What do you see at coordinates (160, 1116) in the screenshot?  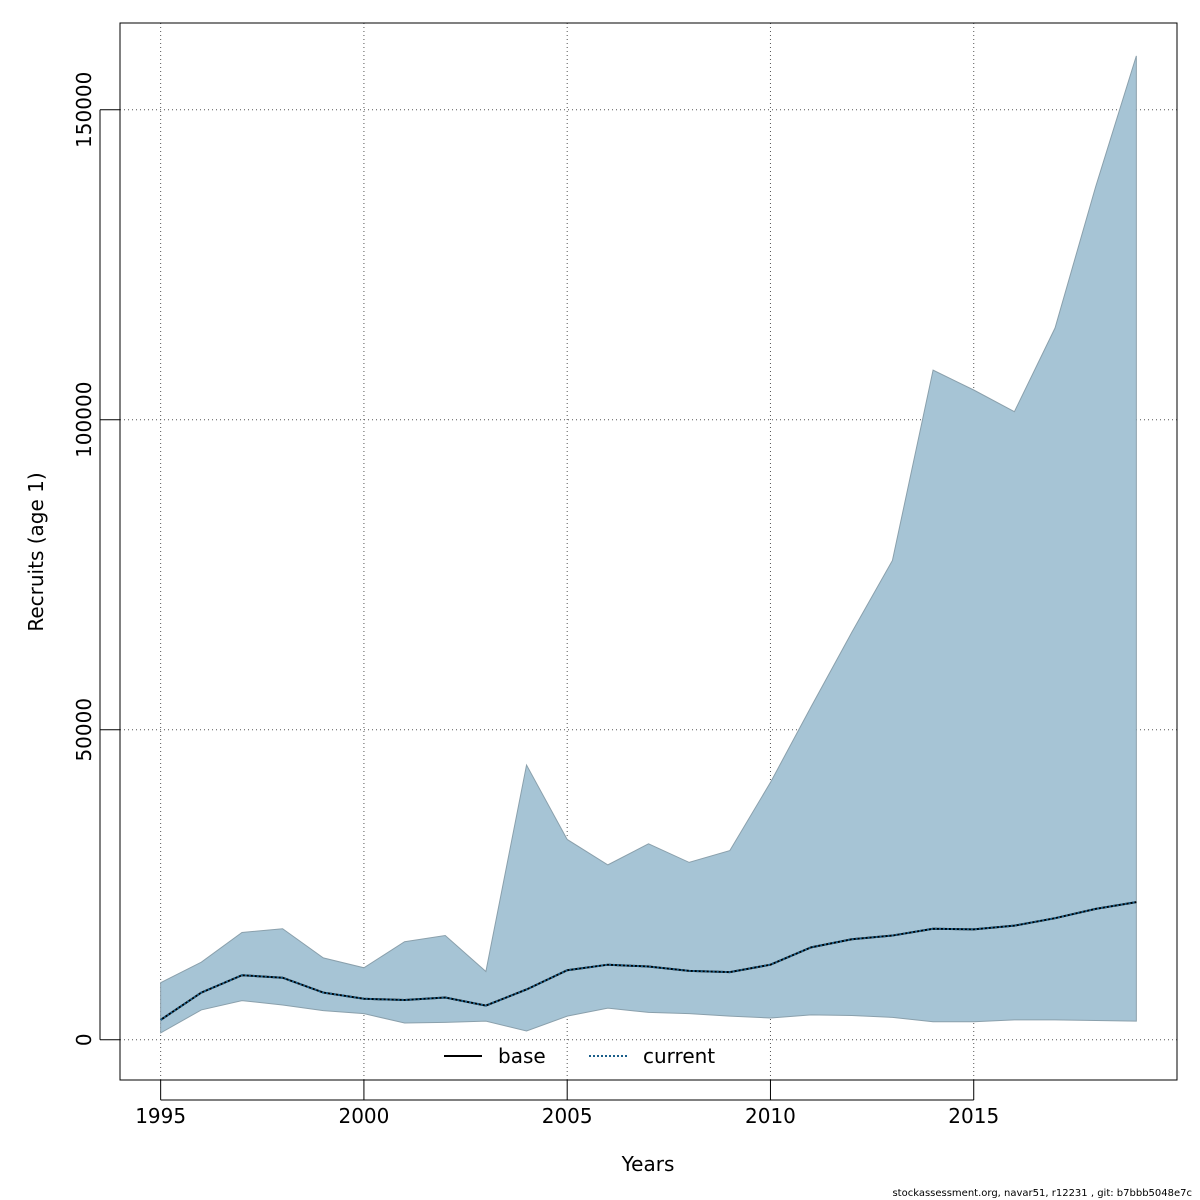 I see `x-tick-label-1995: 1995` at bounding box center [160, 1116].